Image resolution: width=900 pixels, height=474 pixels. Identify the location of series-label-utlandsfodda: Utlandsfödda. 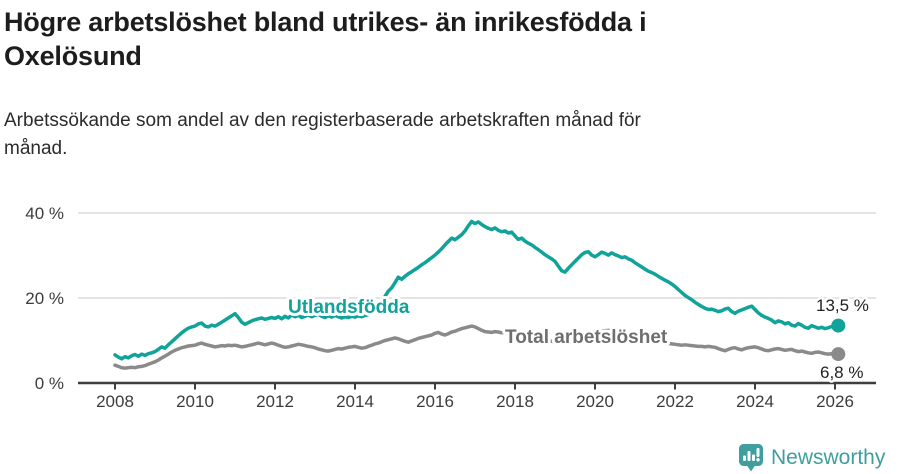
(349, 307).